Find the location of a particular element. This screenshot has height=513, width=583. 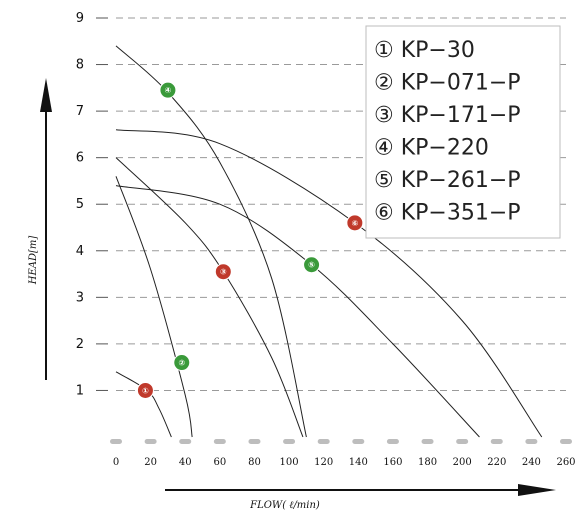

legend-entry: ⑥ KP−351−P is located at coordinates (447, 213).